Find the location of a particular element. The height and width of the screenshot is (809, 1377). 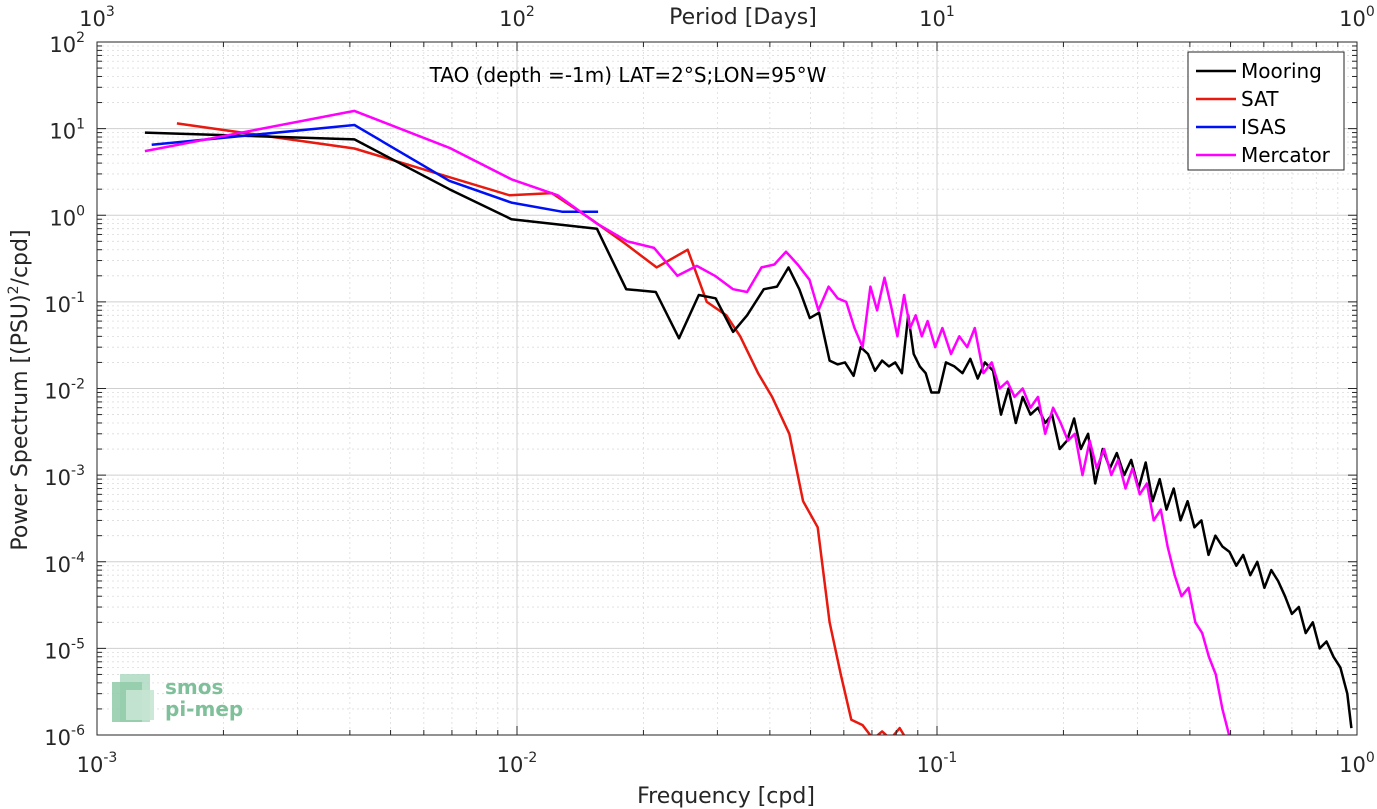

top-tick-labels: 103 102 101 100 is located at coordinates (727, 17).